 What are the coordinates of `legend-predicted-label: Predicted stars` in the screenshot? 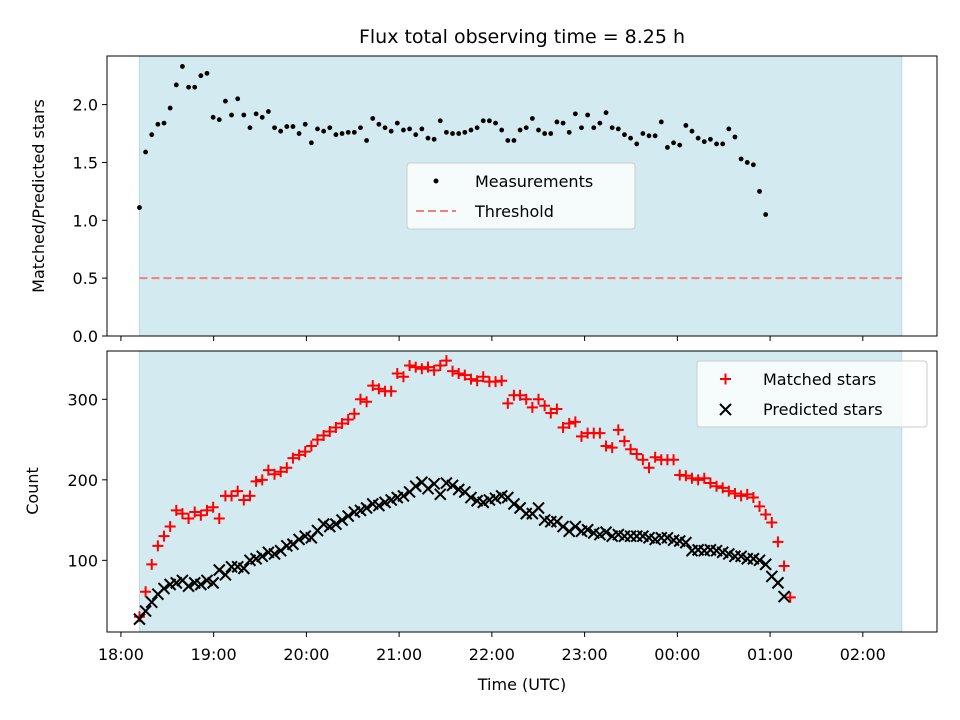 It's located at (823, 409).